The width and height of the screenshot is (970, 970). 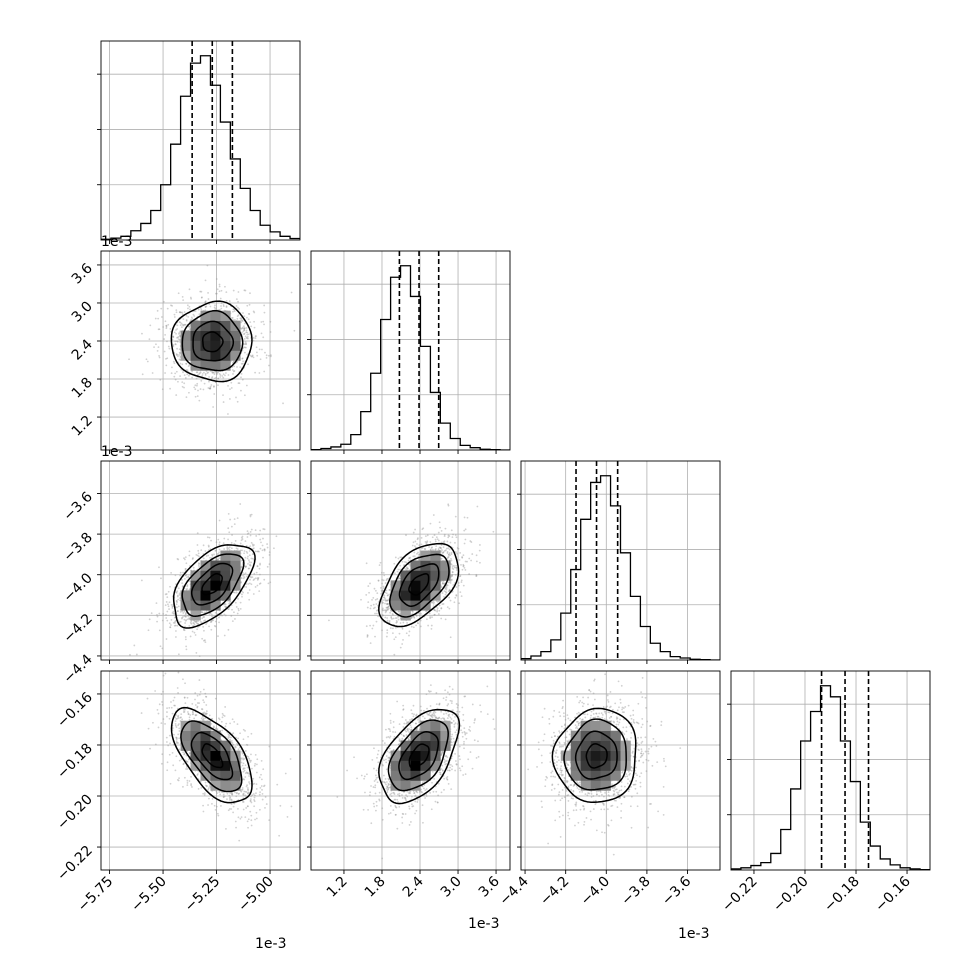 I want to click on y-tick-label: −4.4, so click(x=77, y=668).